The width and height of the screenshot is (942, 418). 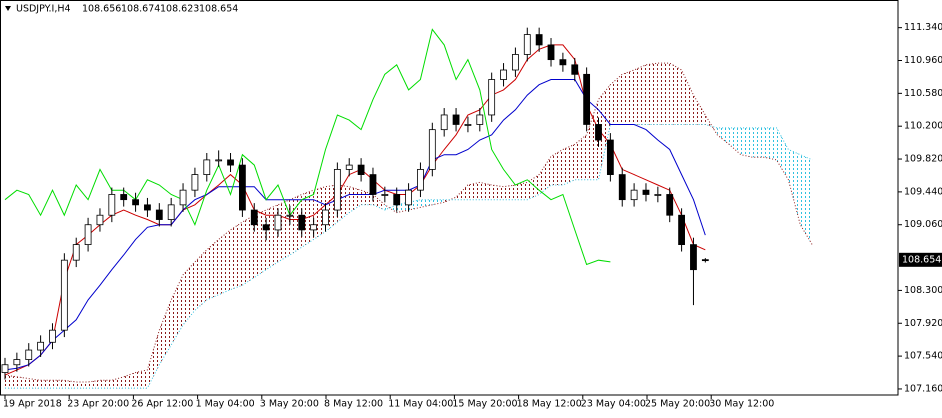 I want to click on symbol: USDJPY.I,H4, so click(x=43, y=9).